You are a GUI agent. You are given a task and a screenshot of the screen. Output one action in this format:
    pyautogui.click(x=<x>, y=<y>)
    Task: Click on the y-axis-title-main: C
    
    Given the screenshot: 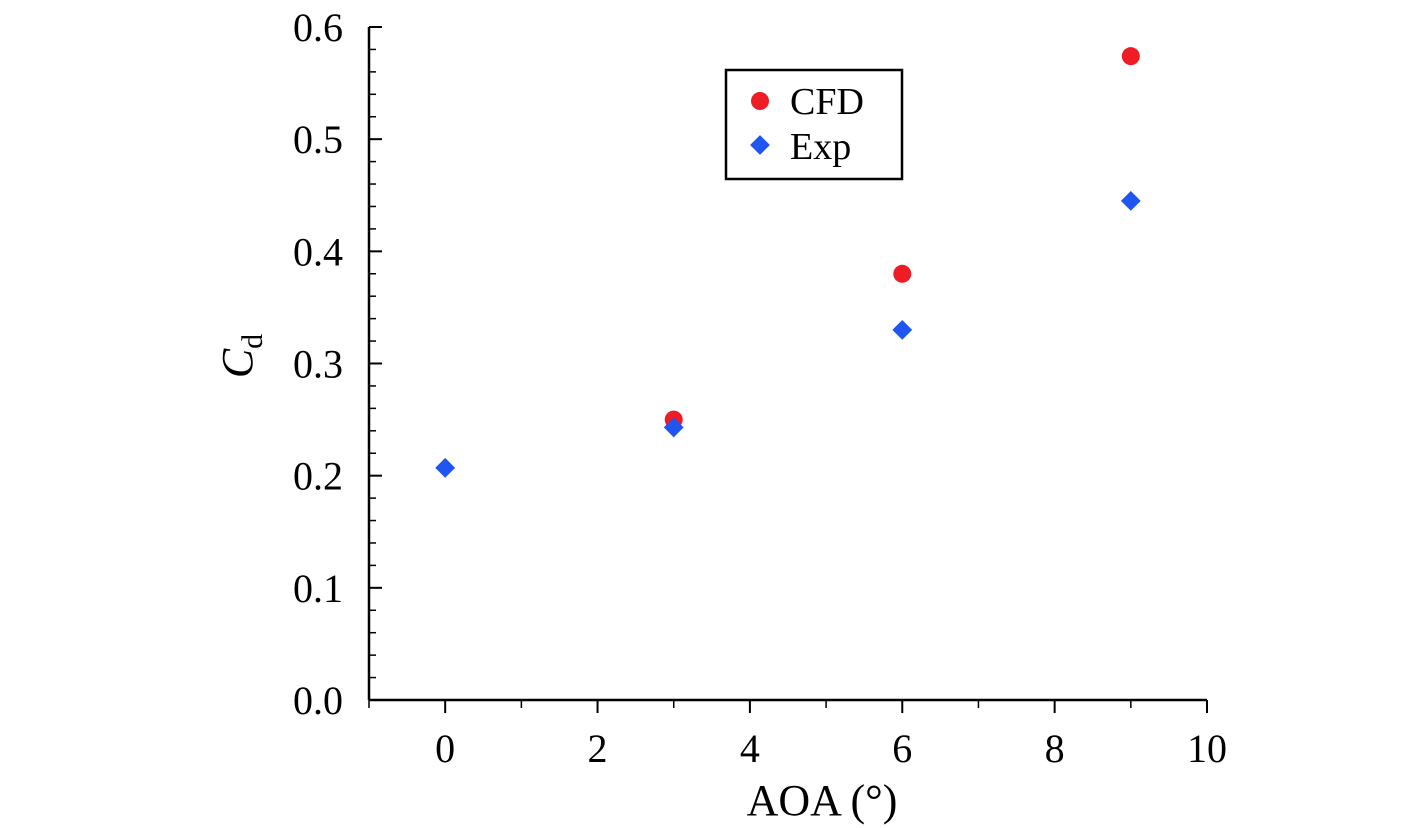 What is the action you would take?
    pyautogui.click(x=237, y=363)
    